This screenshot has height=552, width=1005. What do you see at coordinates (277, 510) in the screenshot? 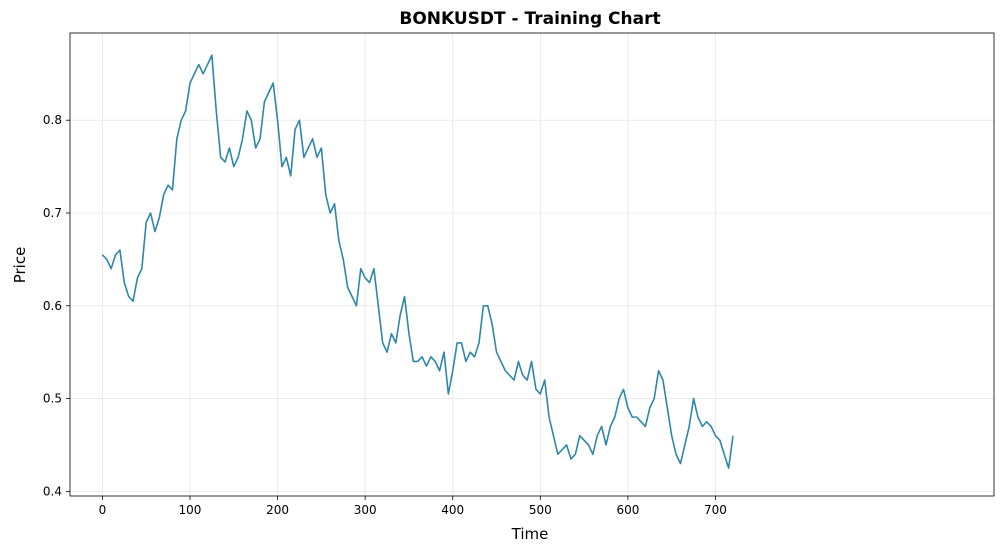
I see `x-tick-label: 200` at bounding box center [277, 510].